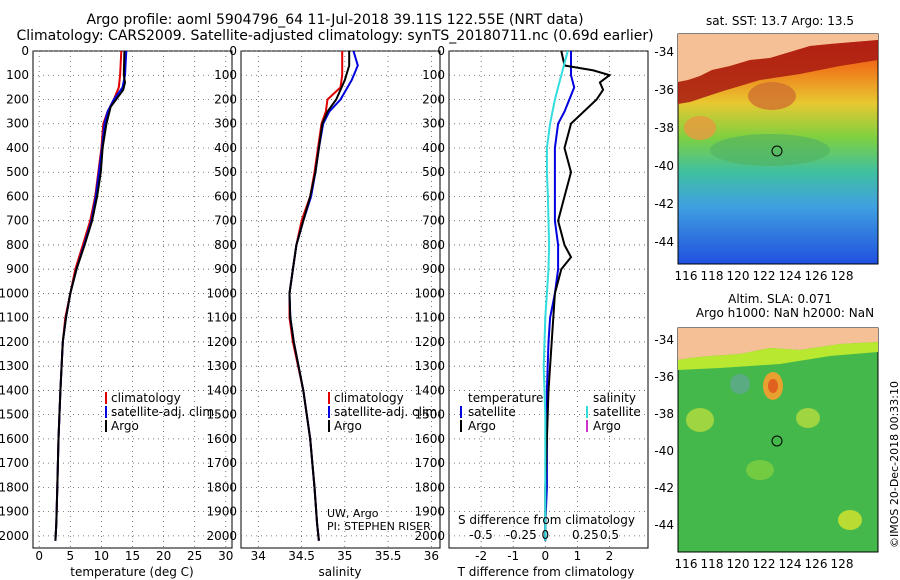  Describe the element at coordinates (301, 556) in the screenshot. I see `x-tick-label: 34.5` at that location.